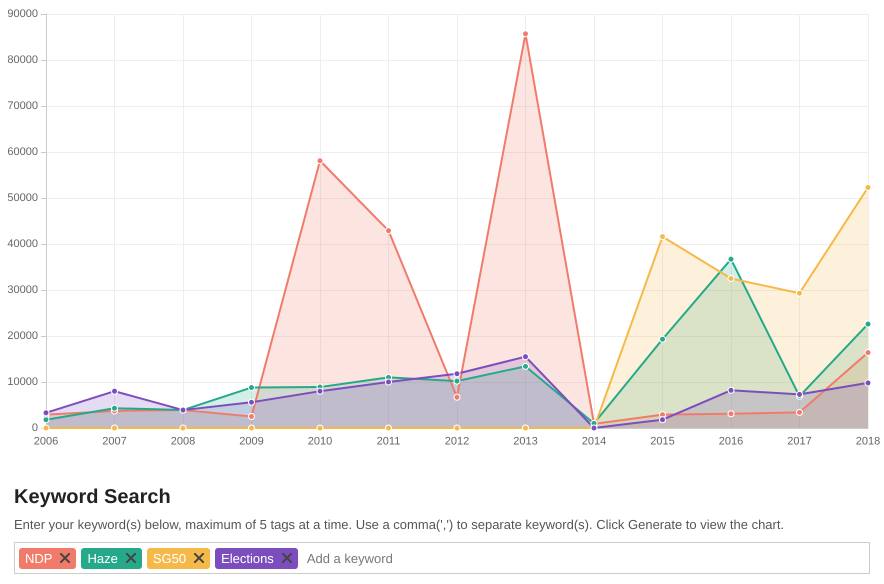 Image resolution: width=884 pixels, height=584 pixels. What do you see at coordinates (525, 442) in the screenshot?
I see `x-tick-label: 2013` at bounding box center [525, 442].